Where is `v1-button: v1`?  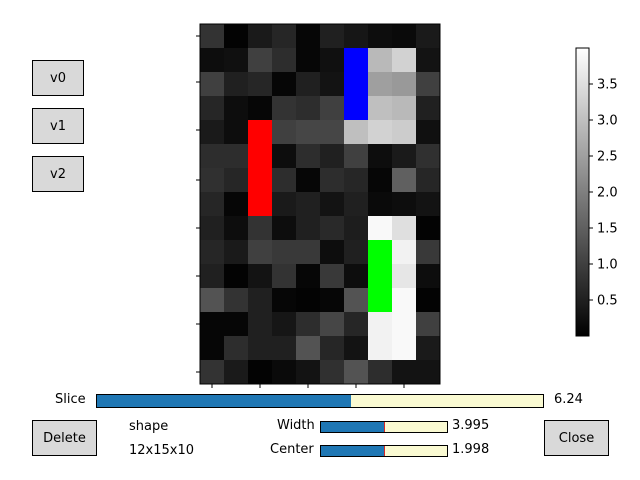 v1-button: v1 is located at coordinates (58, 126).